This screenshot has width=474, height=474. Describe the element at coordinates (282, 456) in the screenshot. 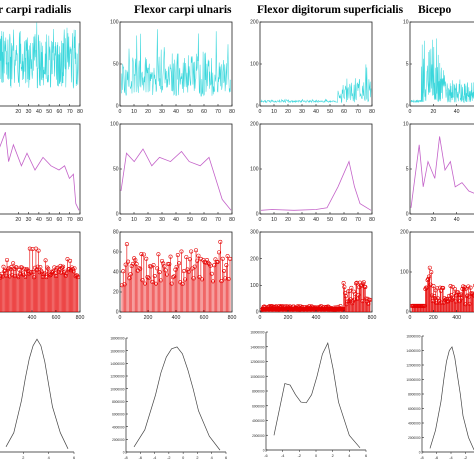

I see `x-tick-label: -4` at that location.